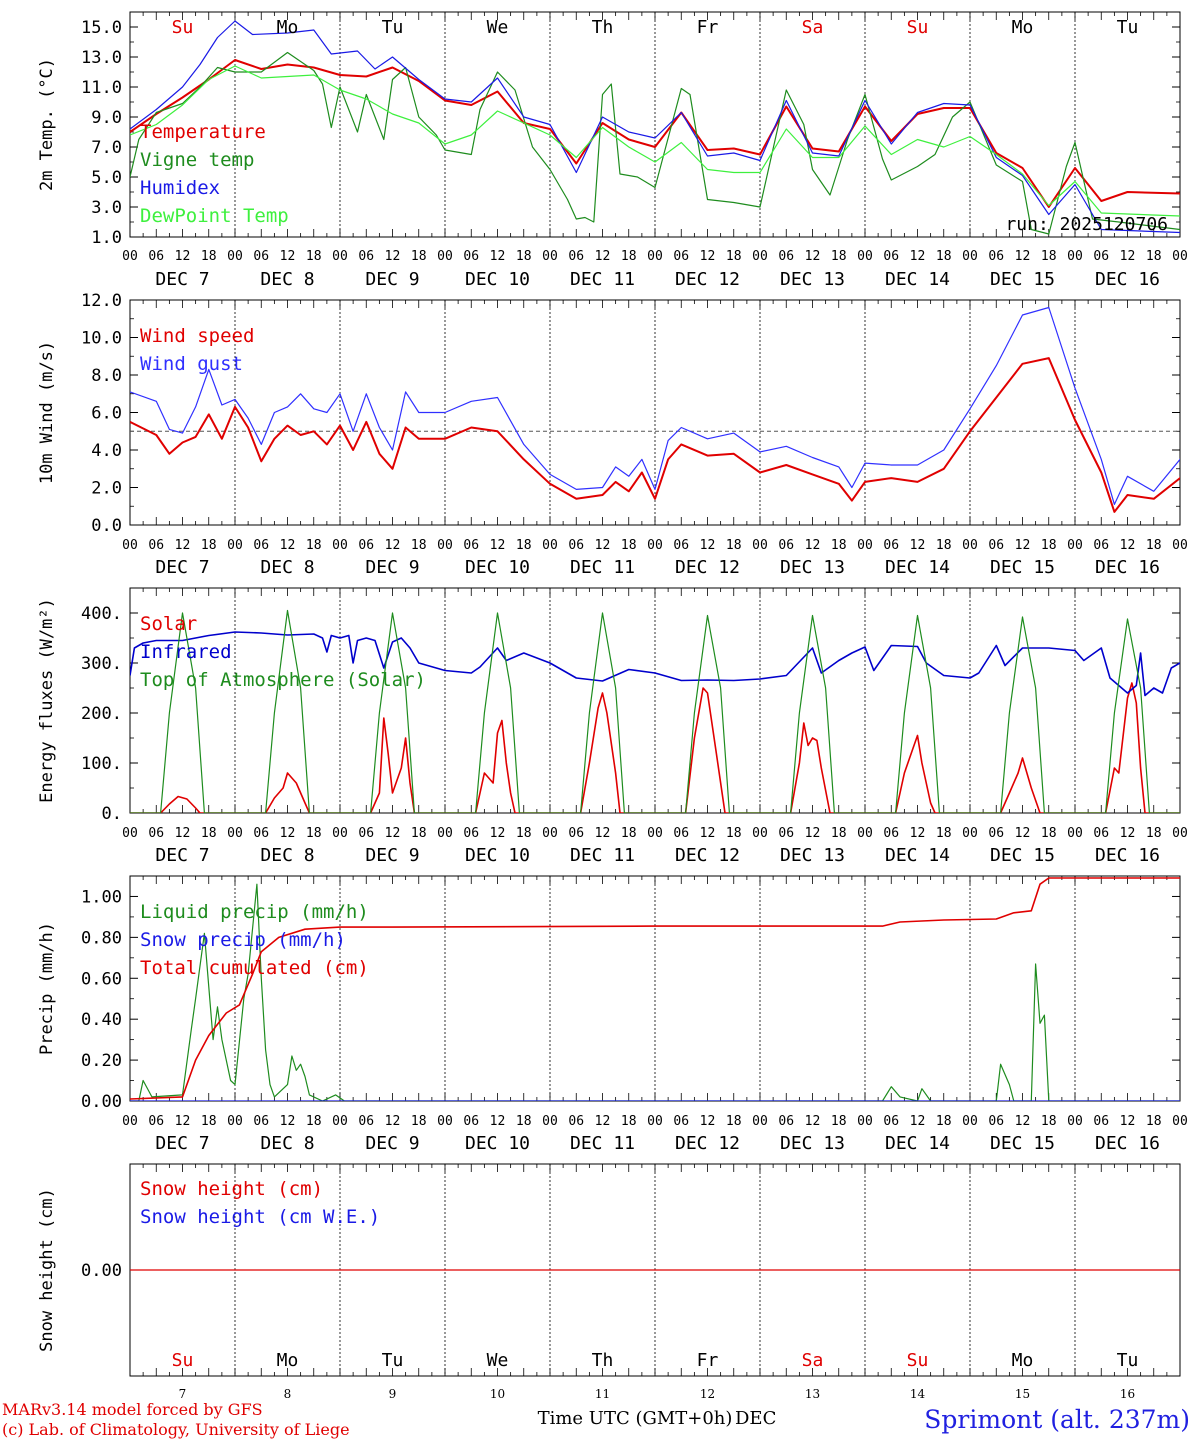  Describe the element at coordinates (183, 1360) in the screenshot. I see `weekday-label-bottom: Su` at that location.